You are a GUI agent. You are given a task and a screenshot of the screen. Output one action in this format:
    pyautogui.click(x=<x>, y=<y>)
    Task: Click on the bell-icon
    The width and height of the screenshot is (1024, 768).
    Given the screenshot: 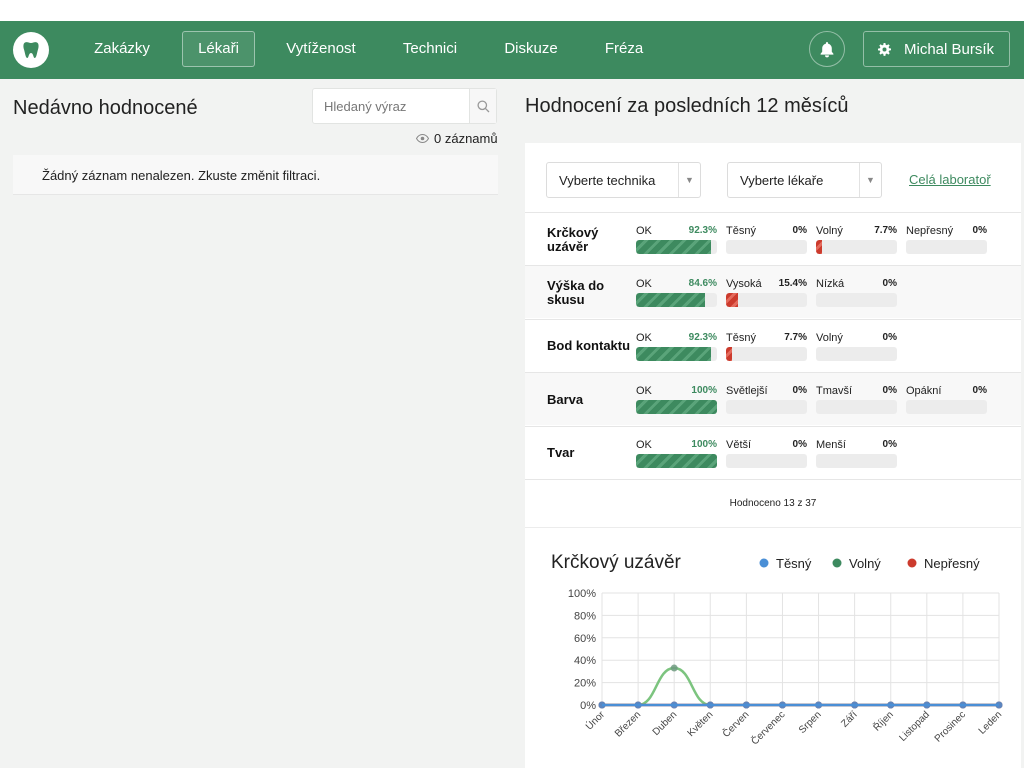 What is the action you would take?
    pyautogui.click(x=827, y=49)
    